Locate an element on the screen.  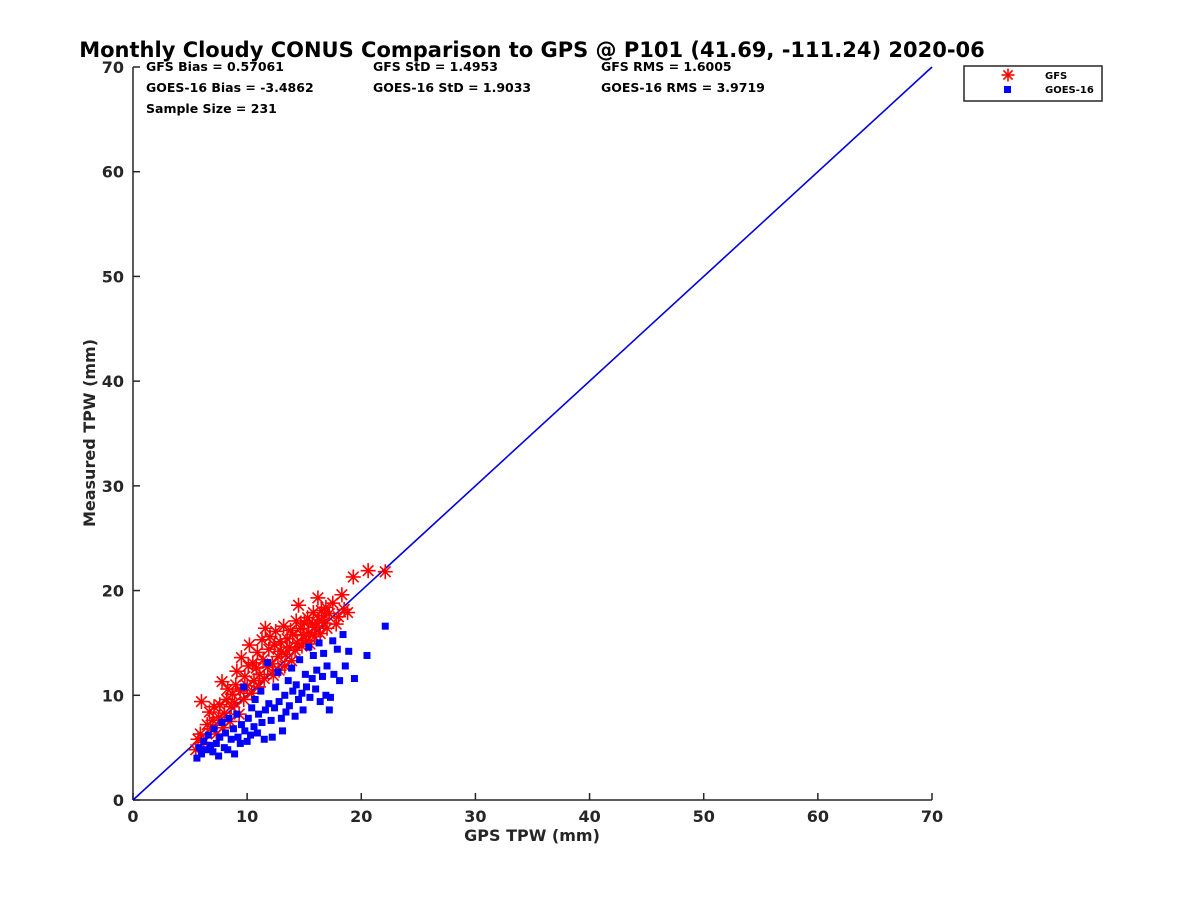
legend-gfs-label: GFS is located at coordinates (1056, 76).